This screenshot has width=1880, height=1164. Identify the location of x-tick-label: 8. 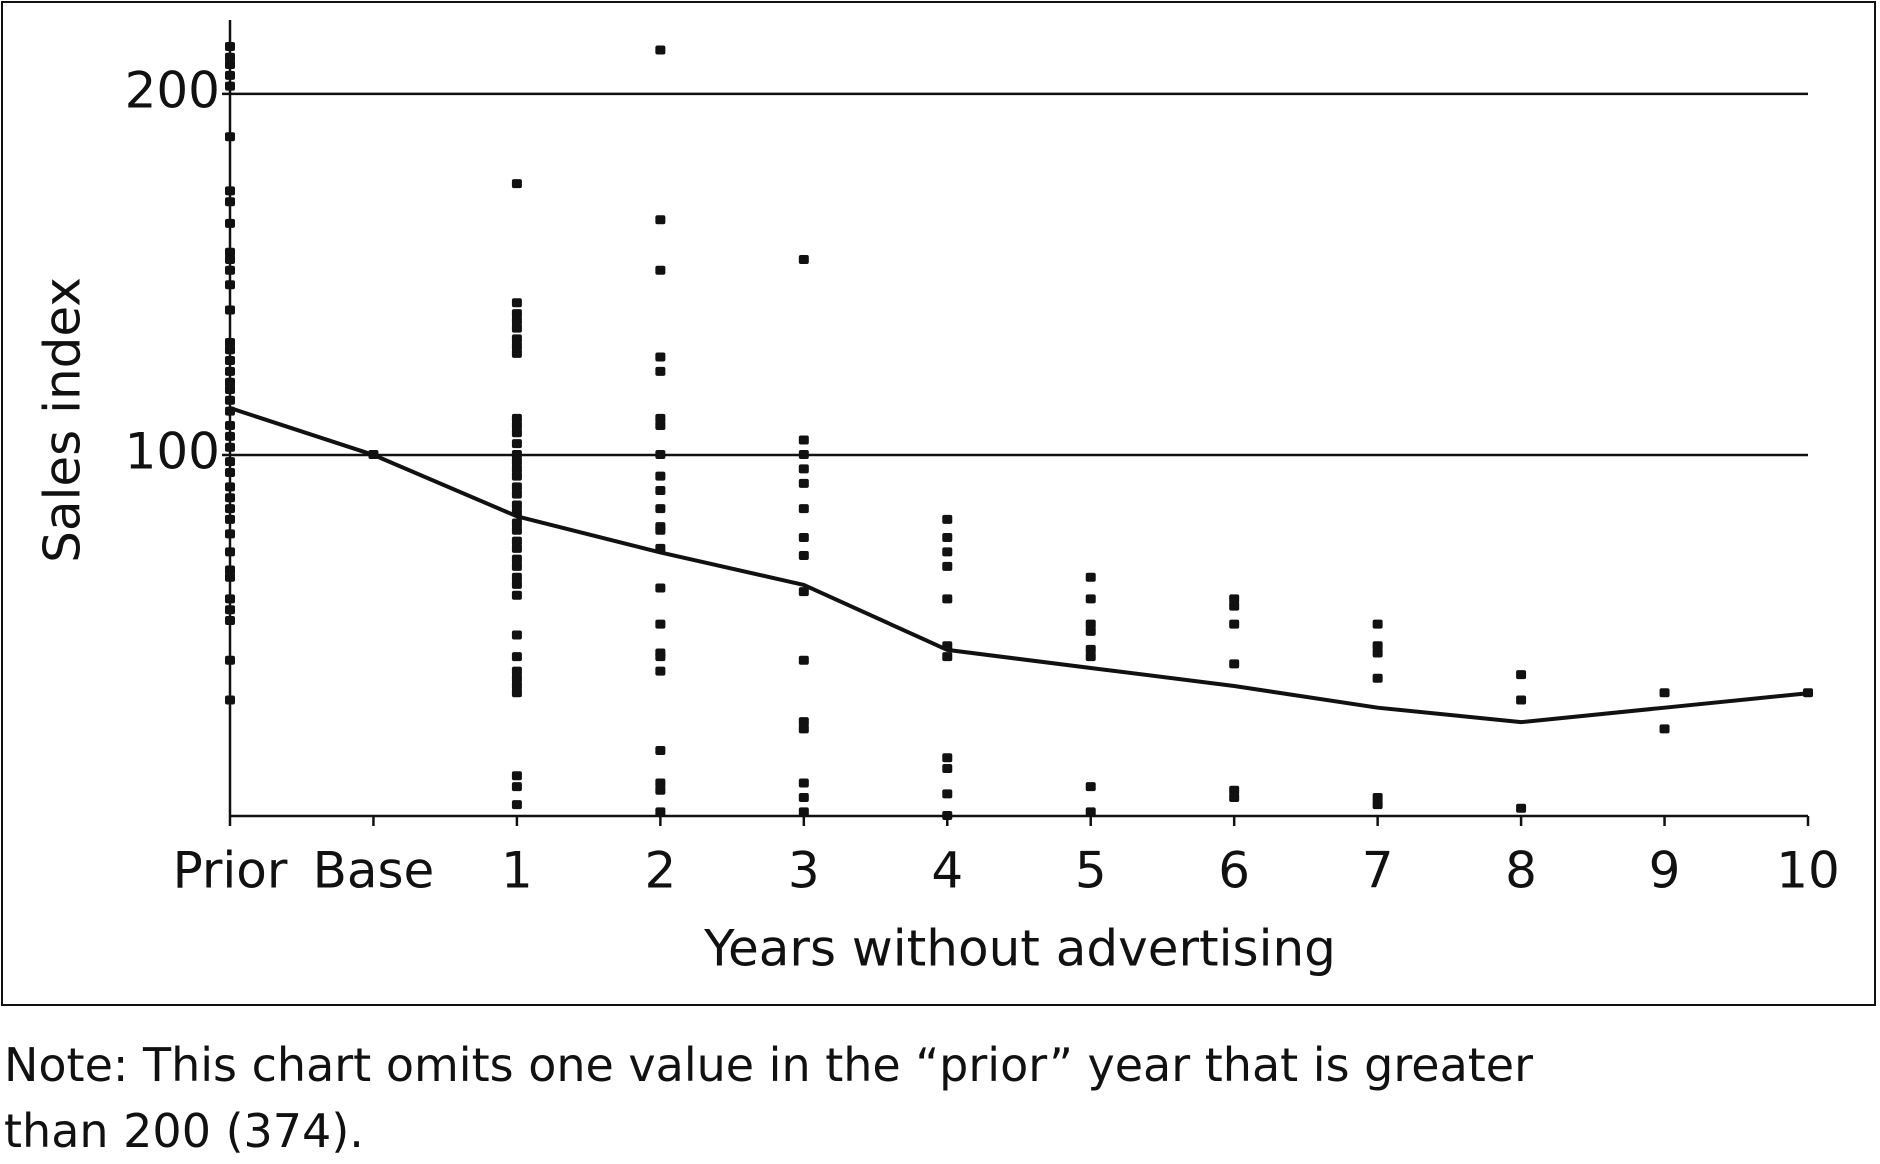
(1521, 871).